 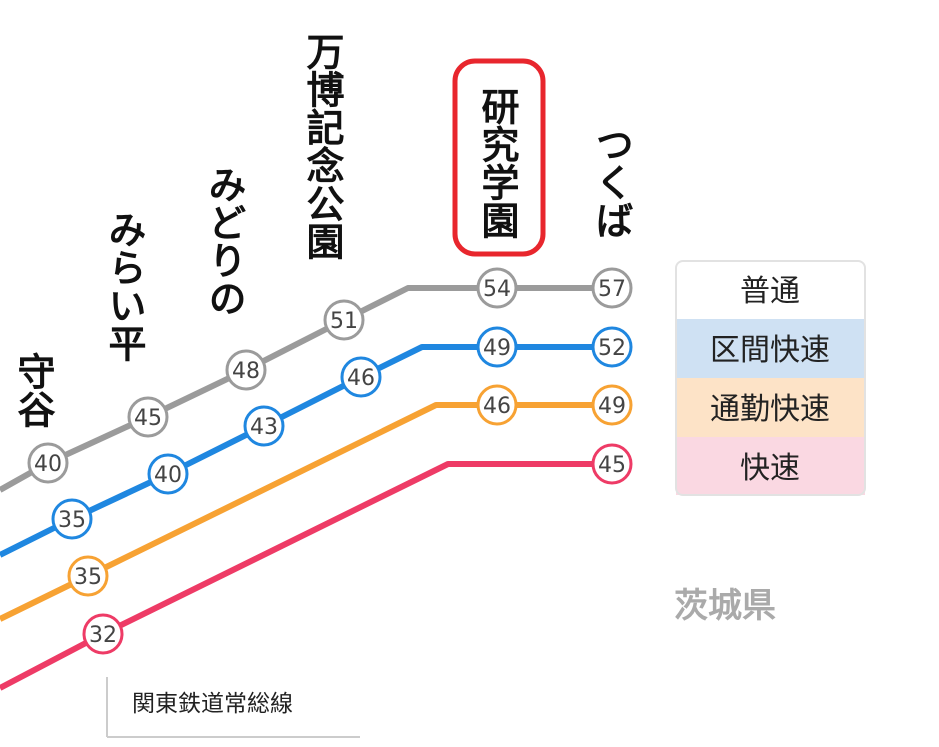 I want to click on local-time-marker: 45, so click(x=148, y=417).